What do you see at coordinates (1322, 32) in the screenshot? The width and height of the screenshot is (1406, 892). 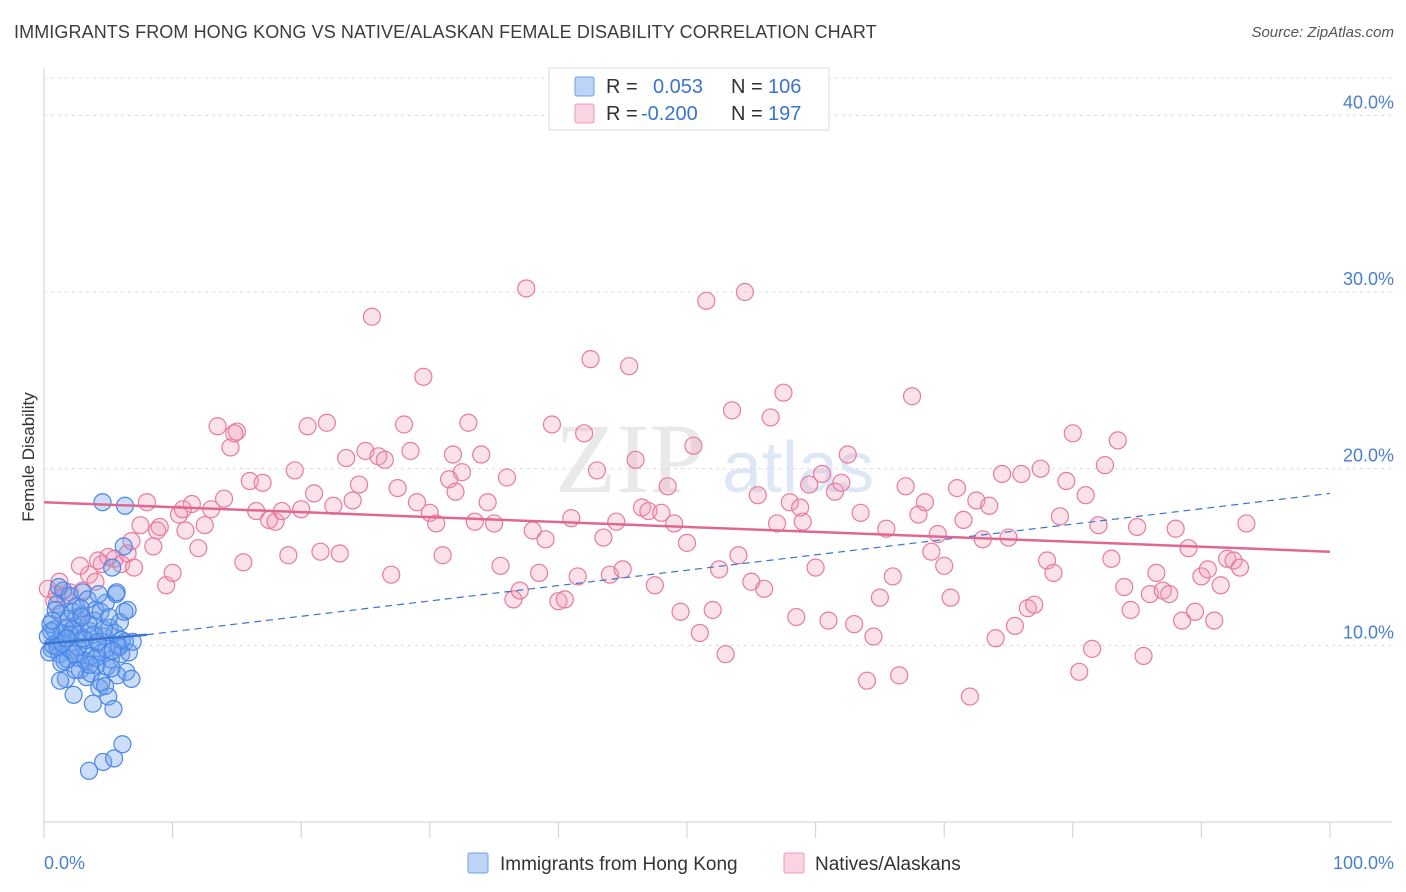 I see `source-credit: Source: ZipAtlas.com` at bounding box center [1322, 32].